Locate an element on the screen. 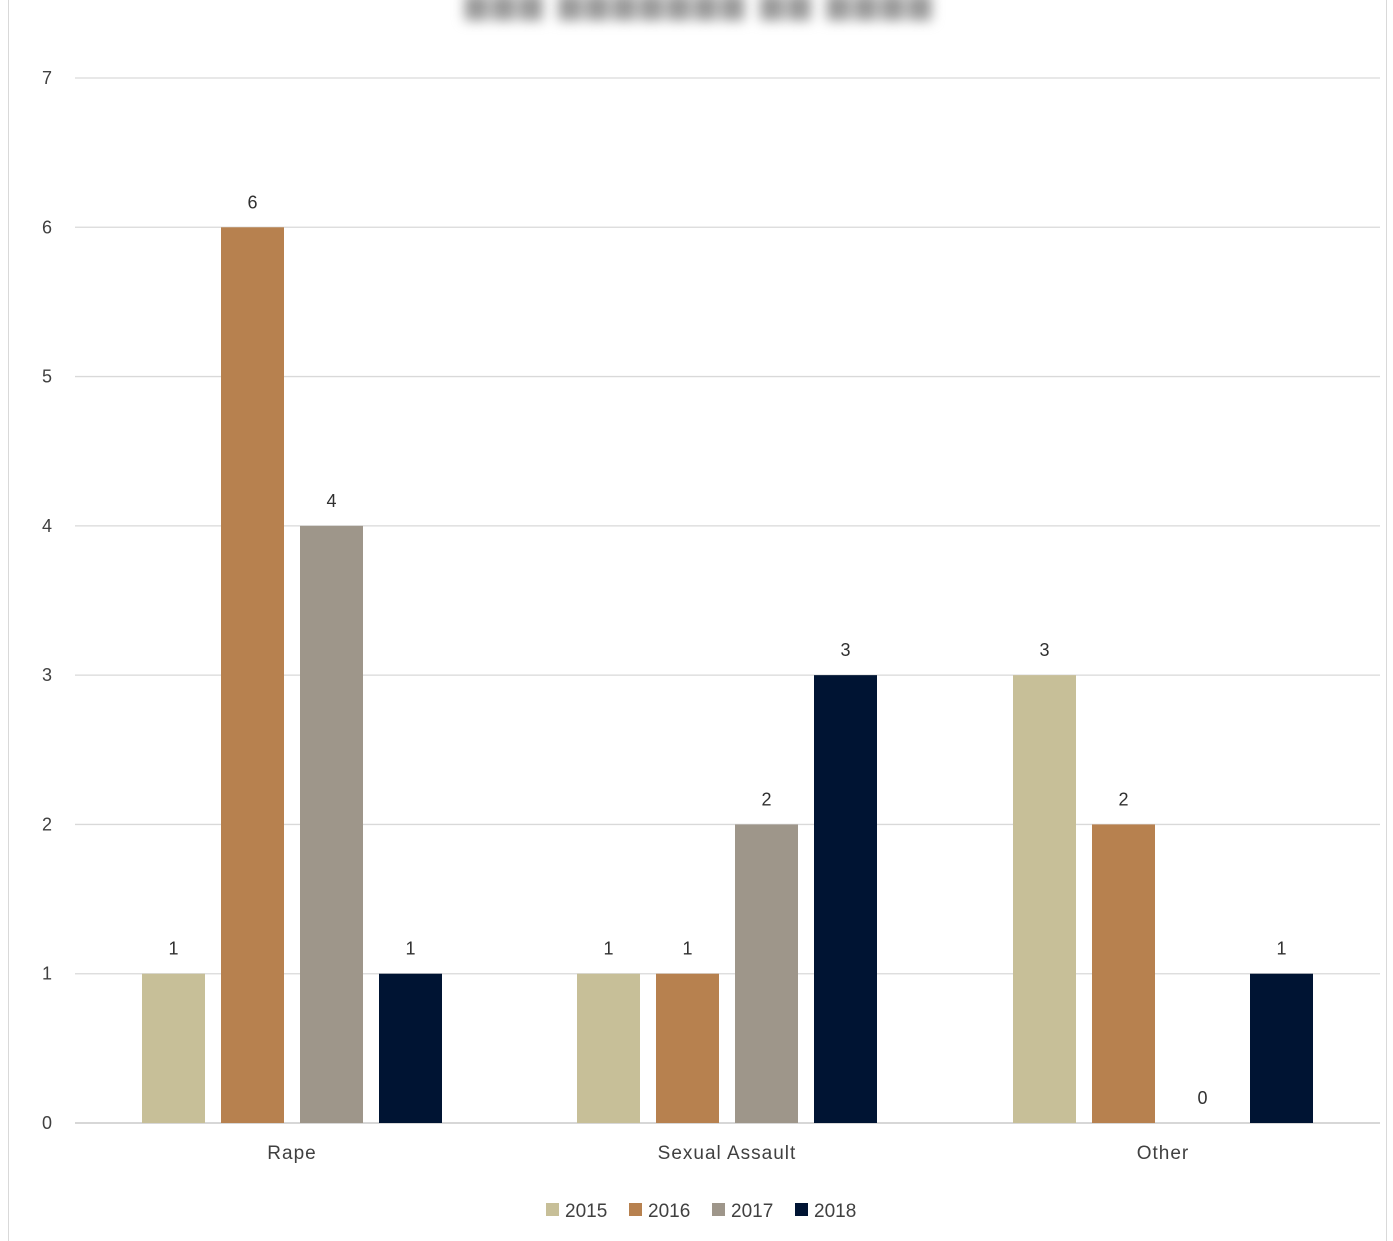 This screenshot has height=1241, width=1393. y-tick-label: 0 is located at coordinates (47, 1123).